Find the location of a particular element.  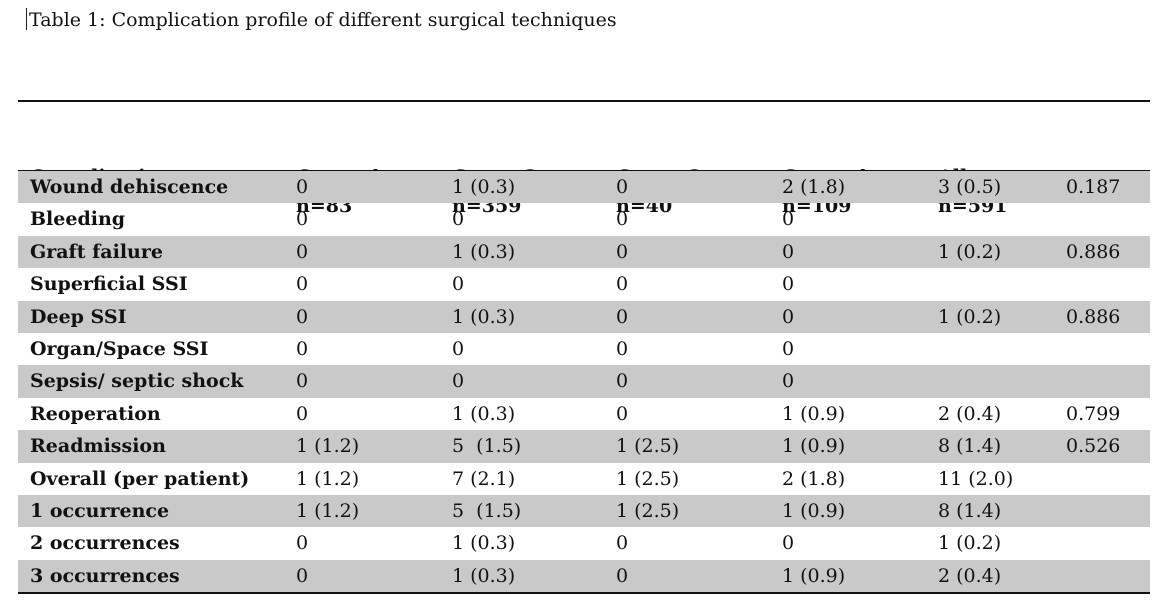

table-row: 3 occurrences 0 1 (0.3) 0 1 (0.9) 2 (0.4) is located at coordinates (584, 576).